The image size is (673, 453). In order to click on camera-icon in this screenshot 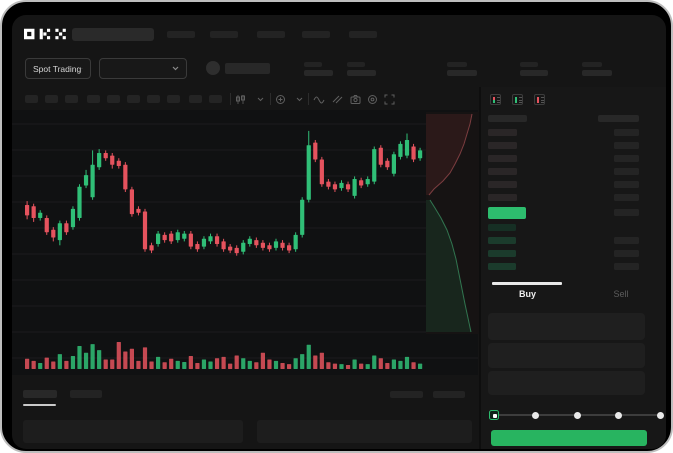, I will do `click(355, 99)`.